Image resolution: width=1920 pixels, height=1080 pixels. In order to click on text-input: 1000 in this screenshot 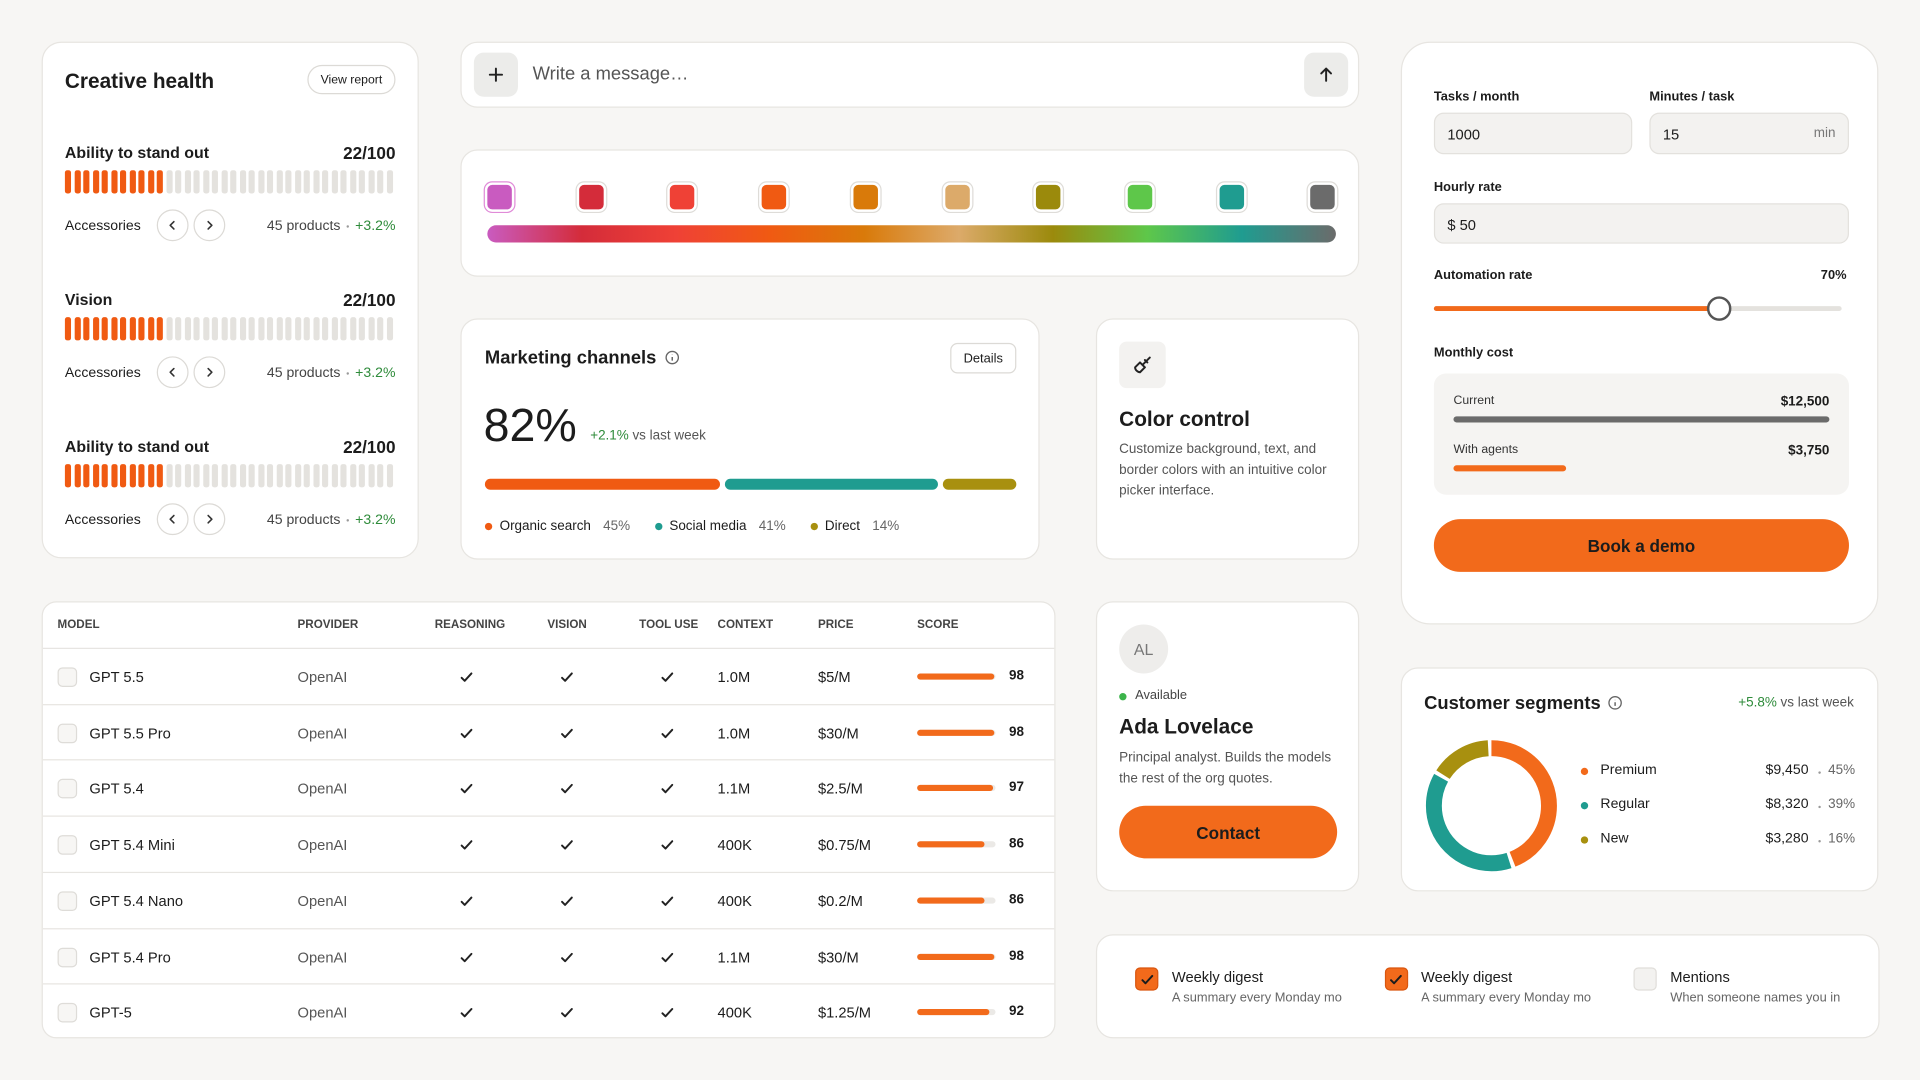, I will do `click(1533, 133)`.